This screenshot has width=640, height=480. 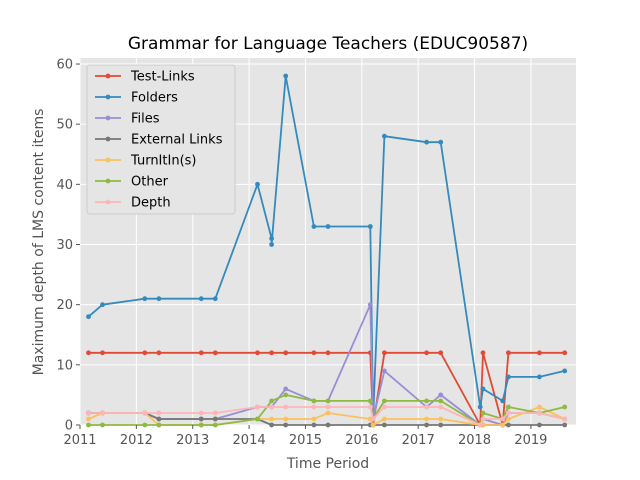 What do you see at coordinates (163, 161) in the screenshot?
I see `legend-label: TurnItIn(s)` at bounding box center [163, 161].